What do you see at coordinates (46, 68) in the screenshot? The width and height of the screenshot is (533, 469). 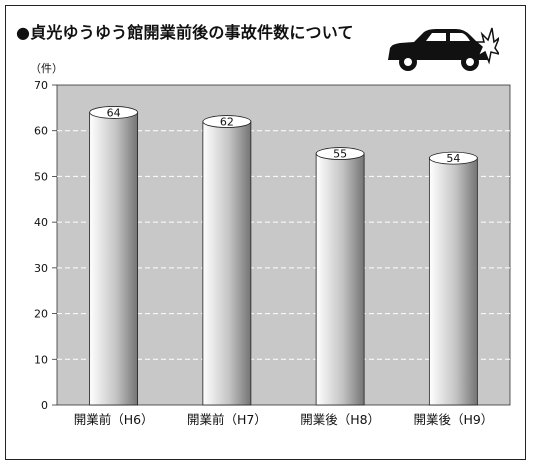 I see `y-axis-unit-label: （件）` at bounding box center [46, 68].